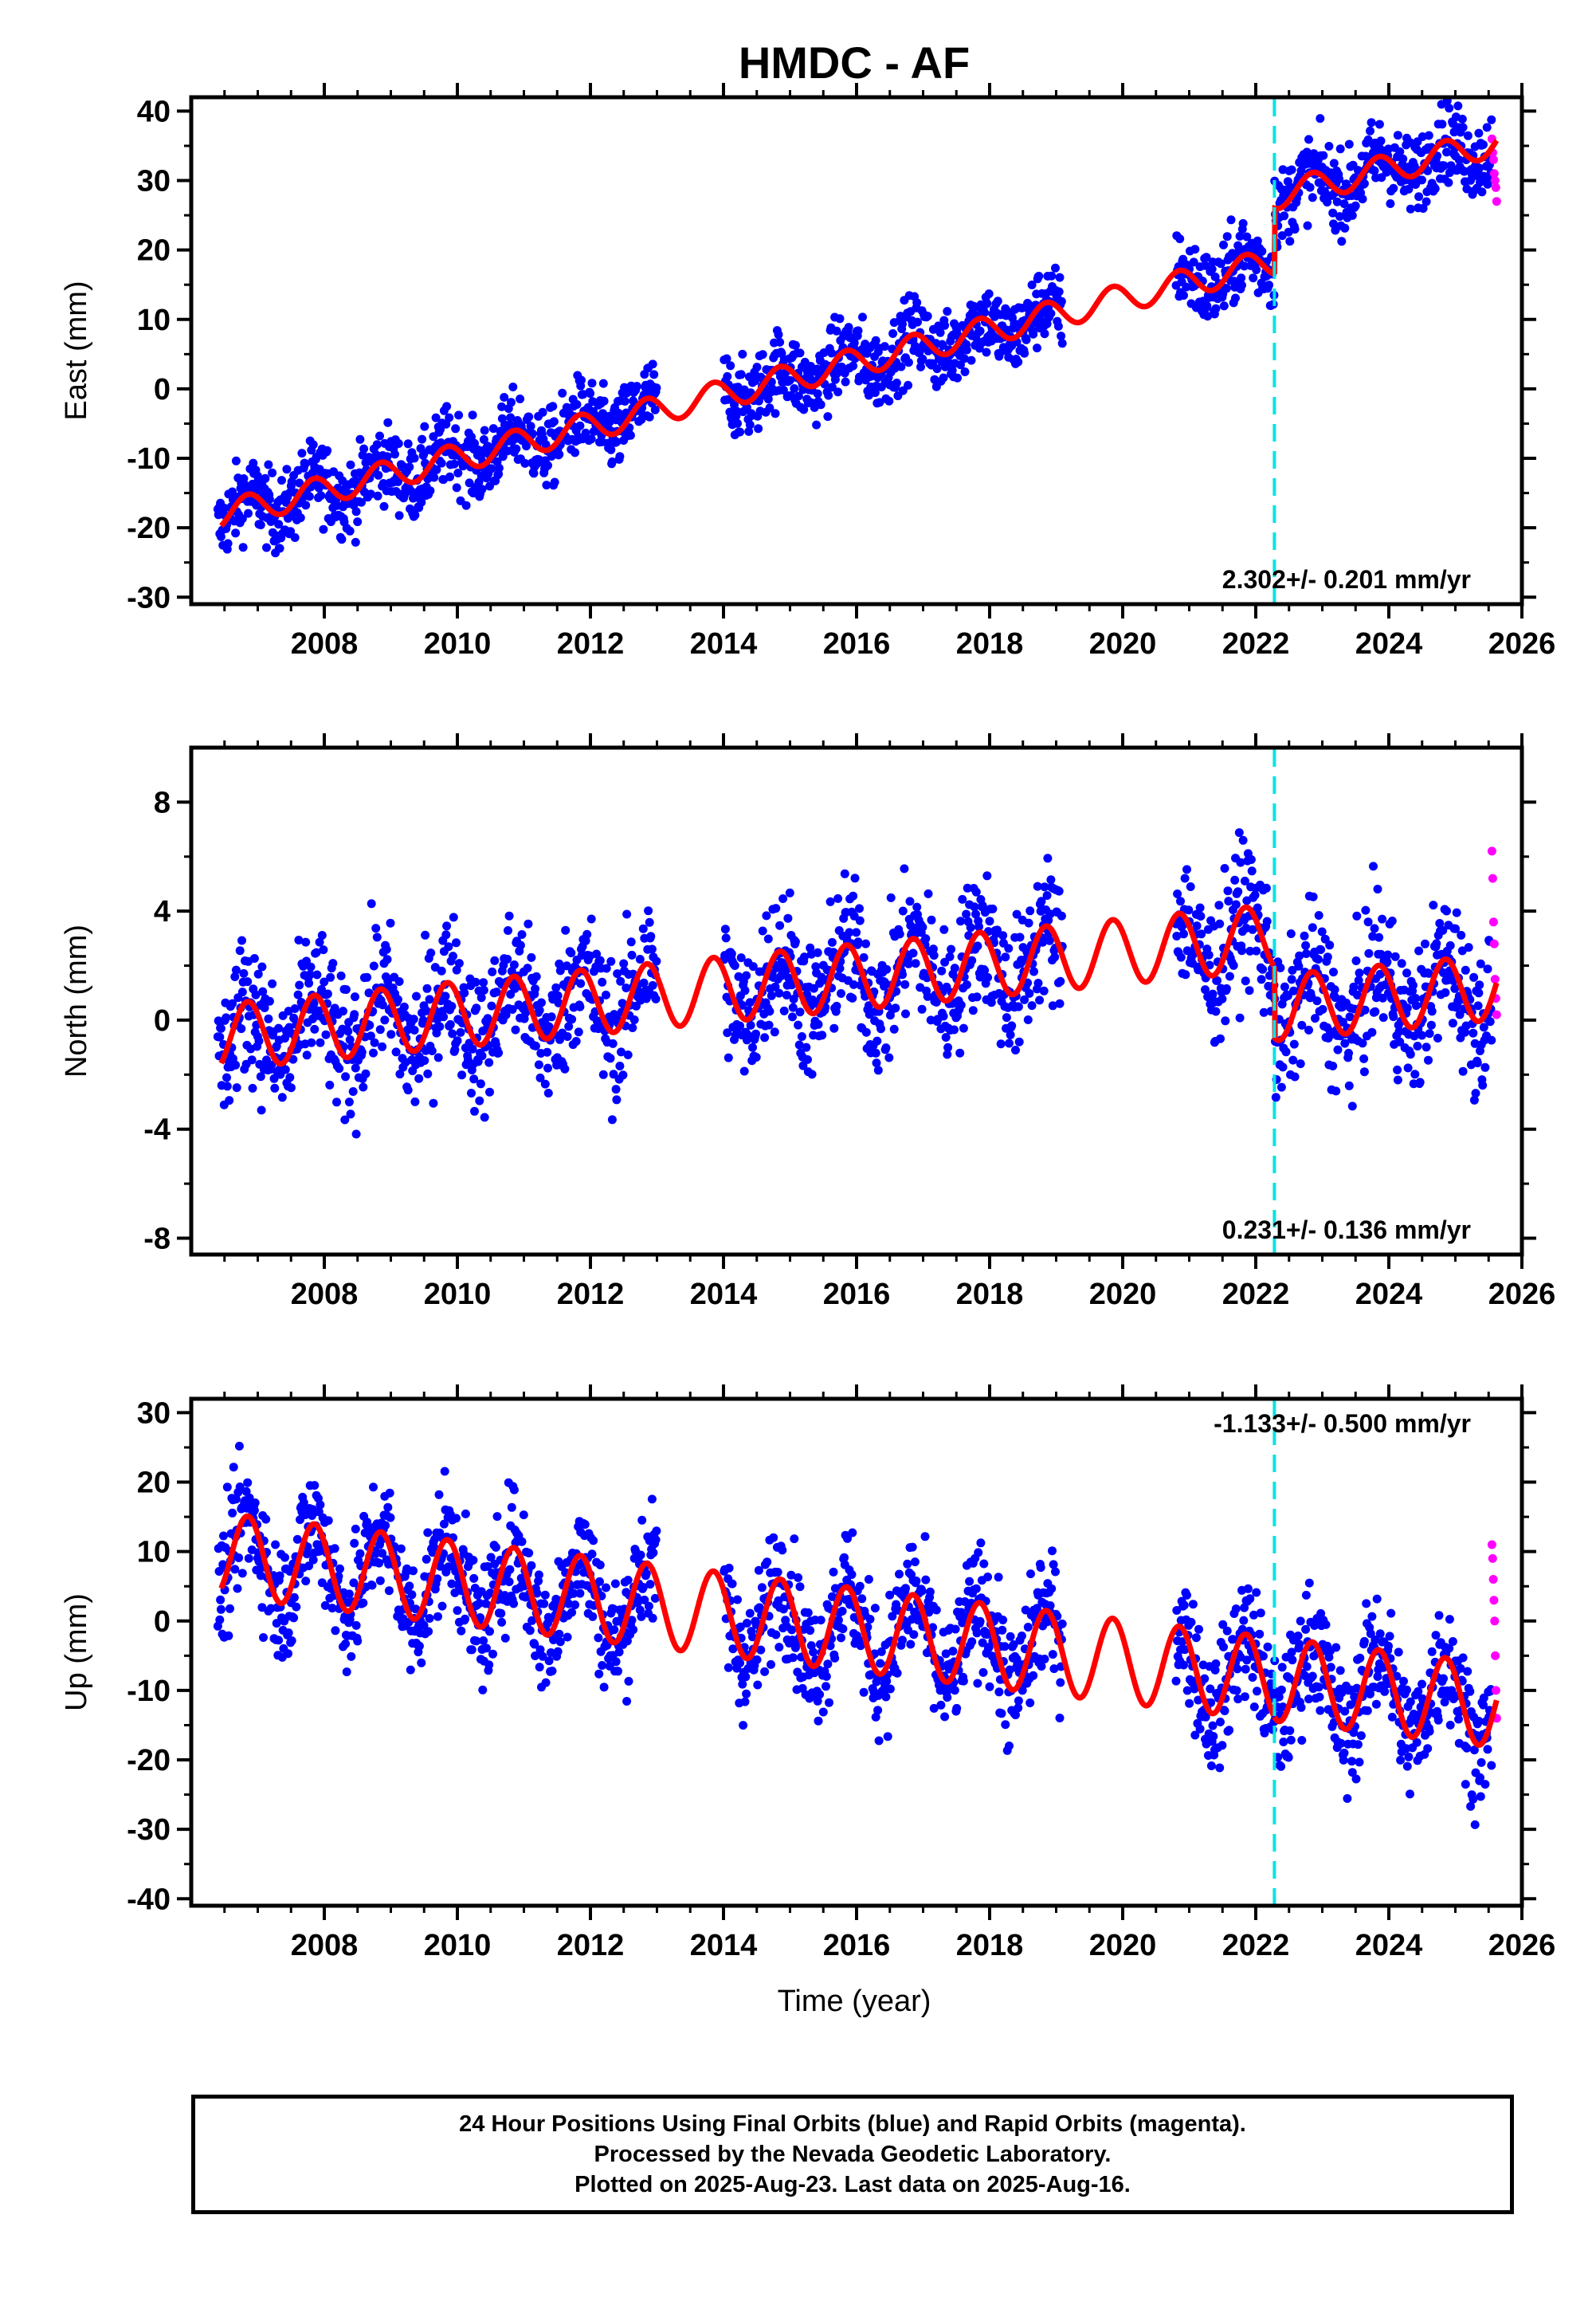  Describe the element at coordinates (154, 320) in the screenshot. I see `y-tick-label: 10` at that location.